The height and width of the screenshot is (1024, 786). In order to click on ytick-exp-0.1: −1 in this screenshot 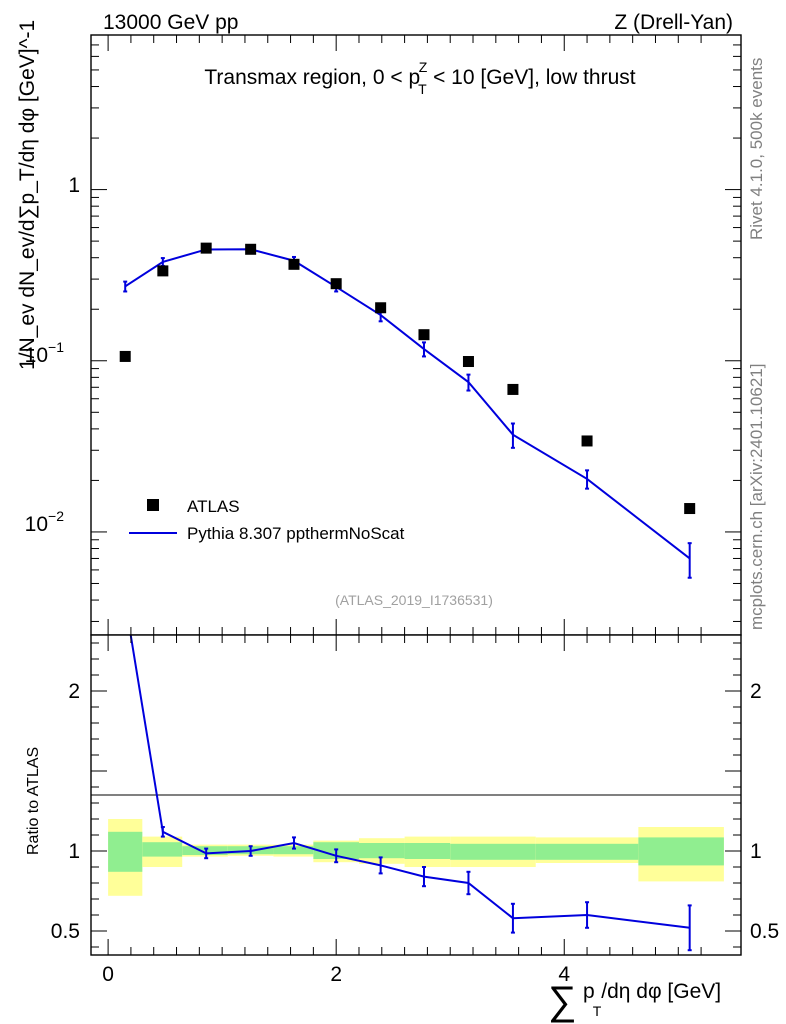, I will do `click(56, 347)`.